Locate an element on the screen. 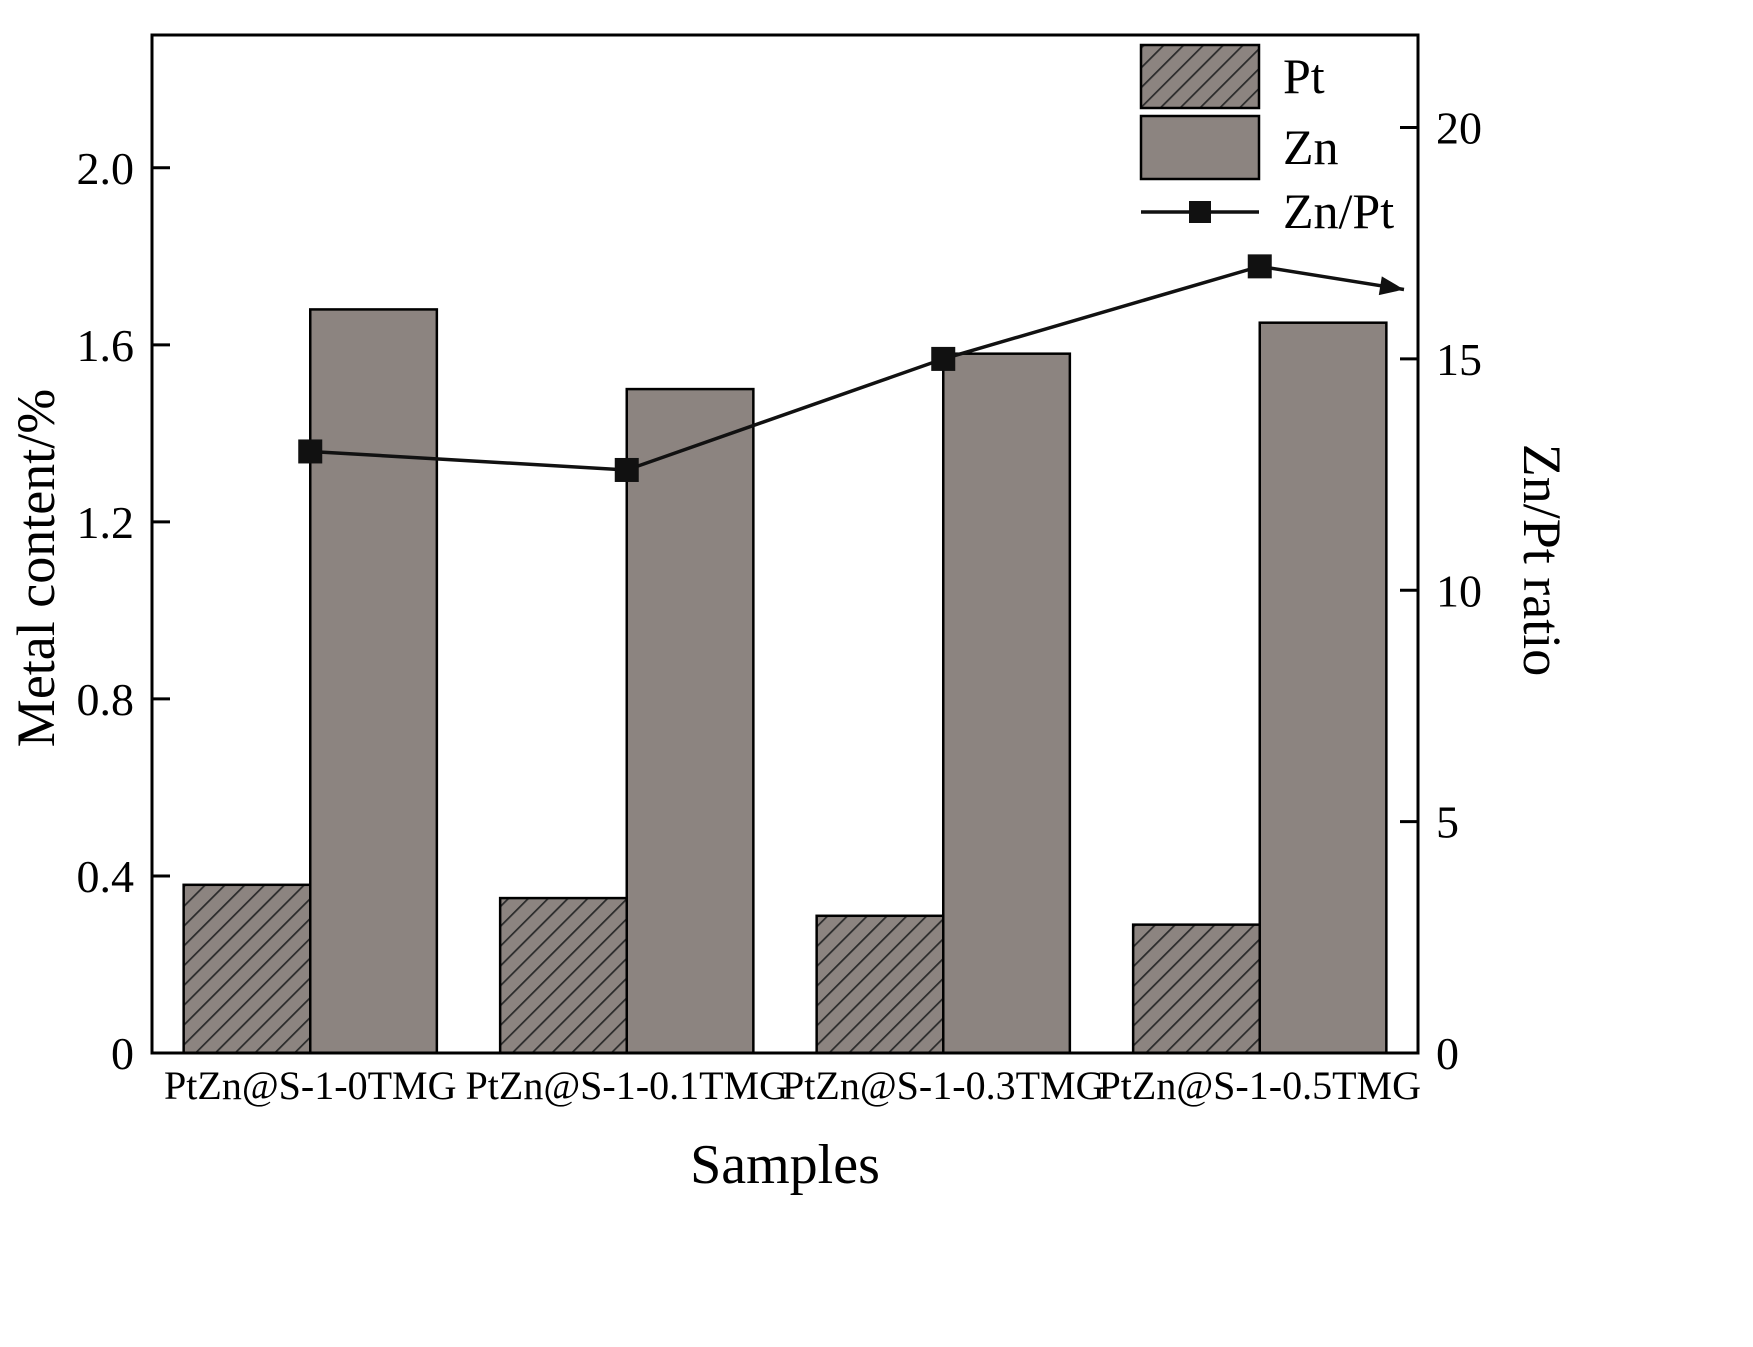 The image size is (1753, 1347). x-axis-title: Samples is located at coordinates (785, 1165).